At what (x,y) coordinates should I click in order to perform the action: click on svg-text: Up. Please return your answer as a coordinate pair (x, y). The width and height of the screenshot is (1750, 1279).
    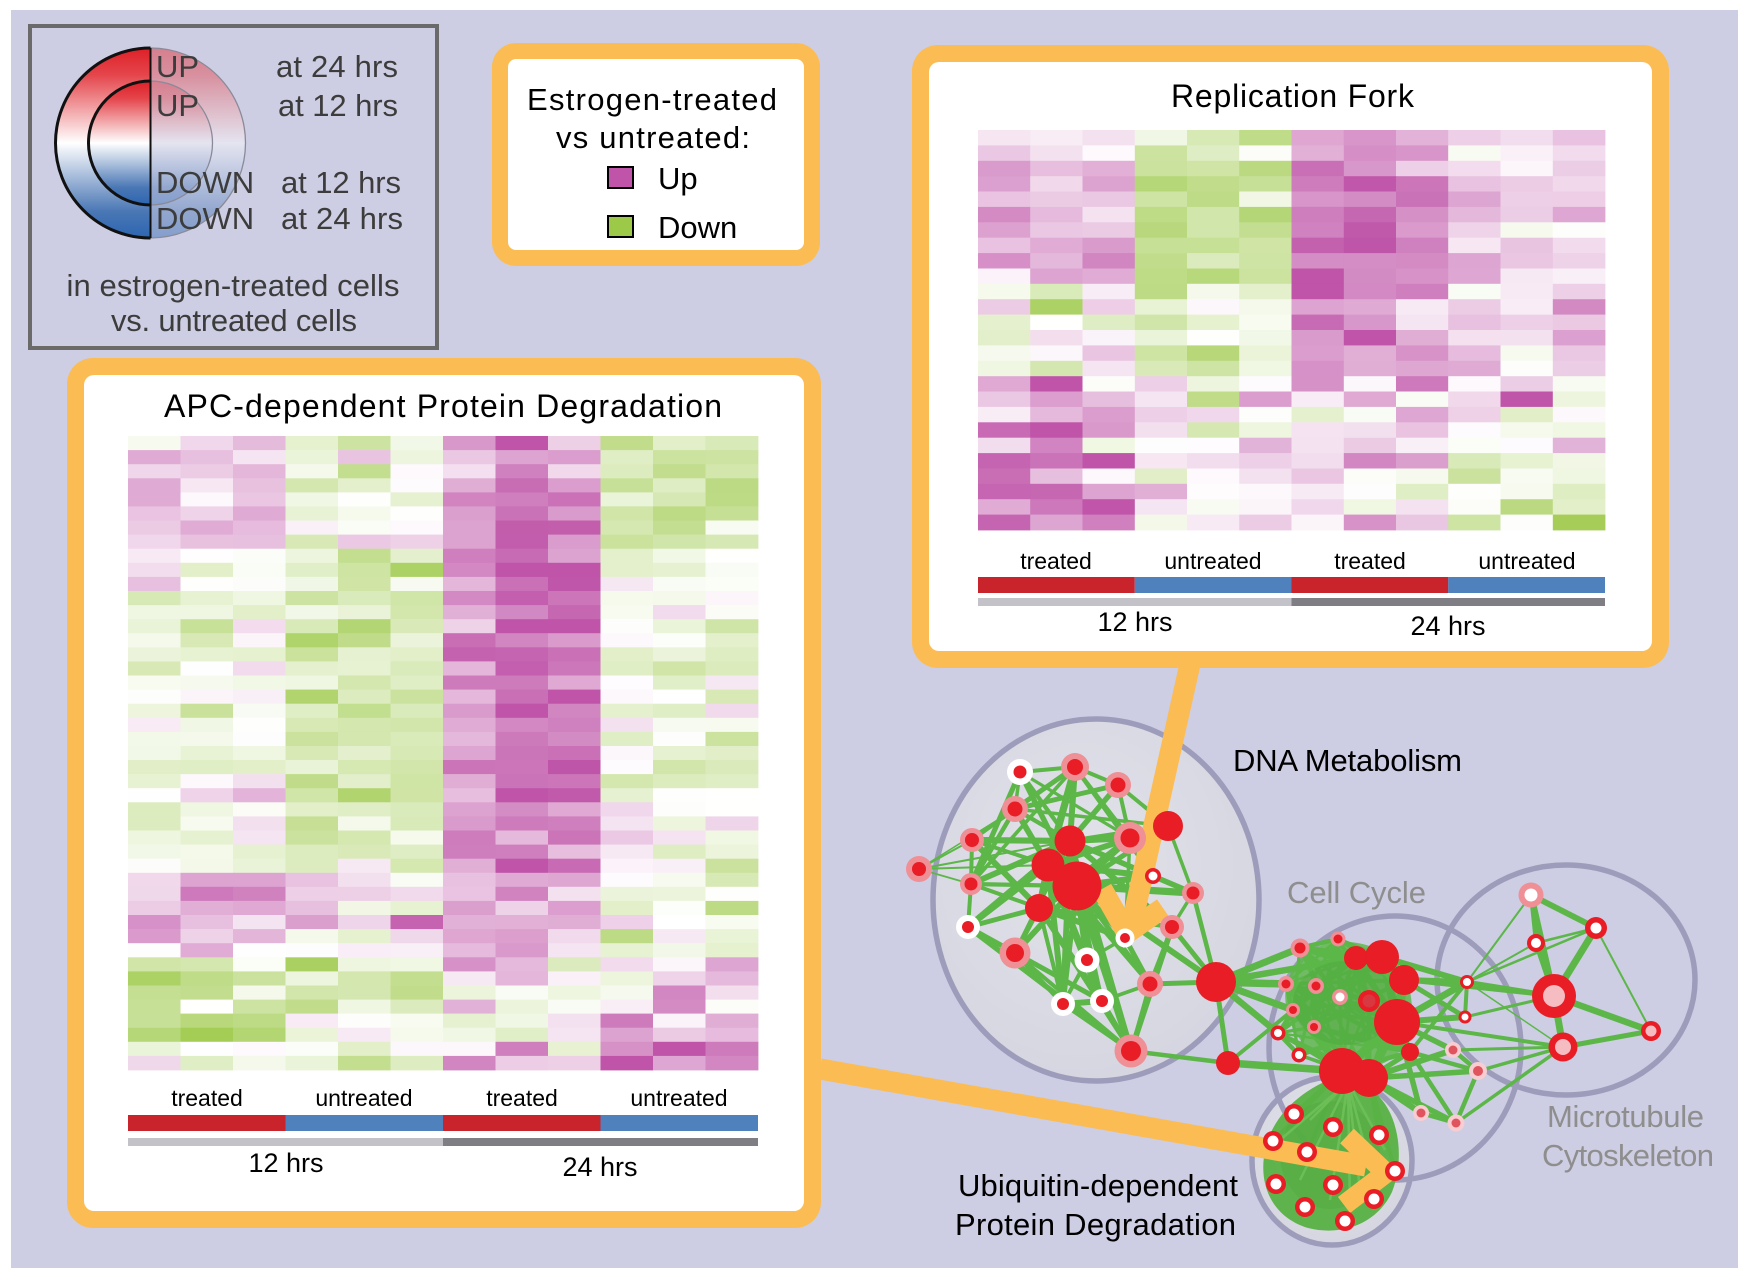
    Looking at the image, I should click on (678, 178).